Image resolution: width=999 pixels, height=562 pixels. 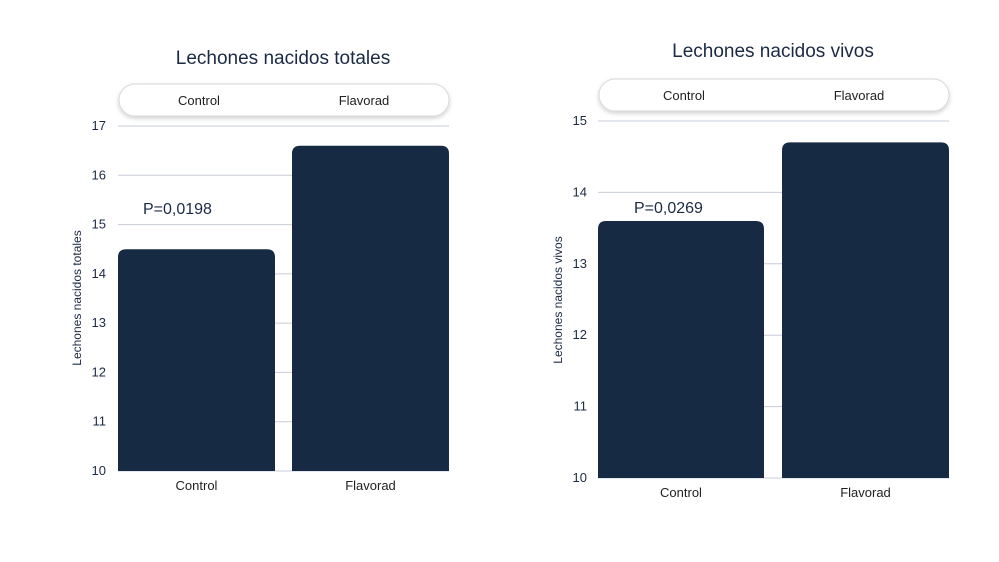 What do you see at coordinates (177, 209) in the screenshot?
I see `p-value-annotation: P=0,0198` at bounding box center [177, 209].